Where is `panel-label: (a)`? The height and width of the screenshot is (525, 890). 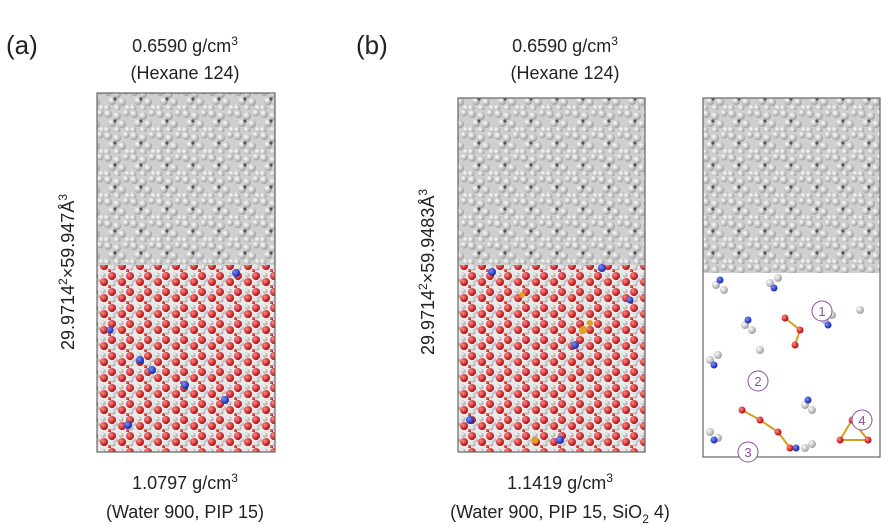
panel-label: (a) is located at coordinates (22, 45).